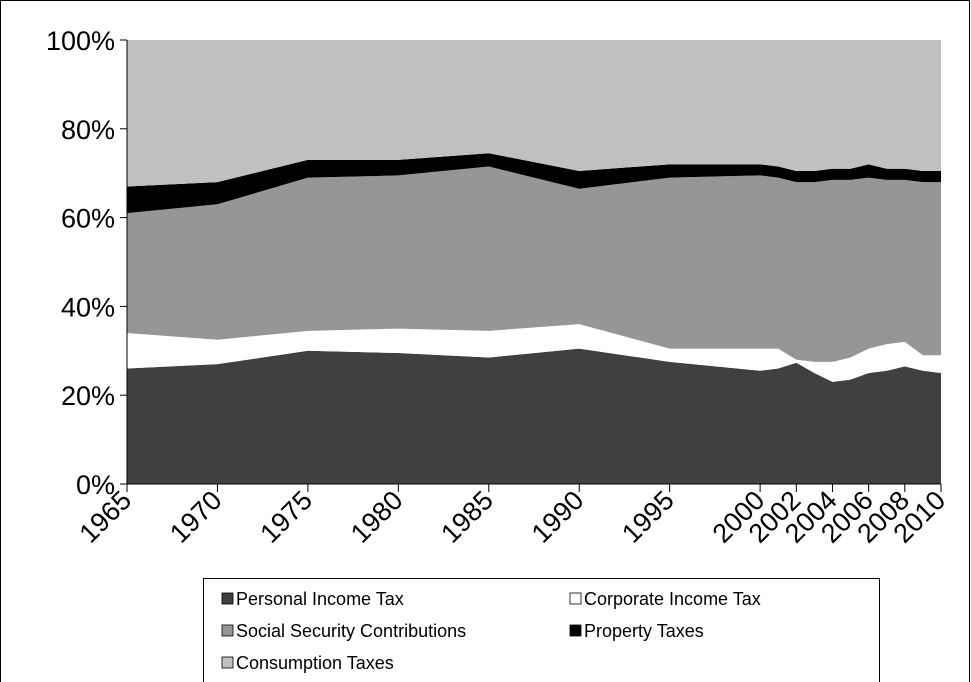 The image size is (971, 682). Describe the element at coordinates (80, 41) in the screenshot. I see `y-tick-label: 100%` at that location.